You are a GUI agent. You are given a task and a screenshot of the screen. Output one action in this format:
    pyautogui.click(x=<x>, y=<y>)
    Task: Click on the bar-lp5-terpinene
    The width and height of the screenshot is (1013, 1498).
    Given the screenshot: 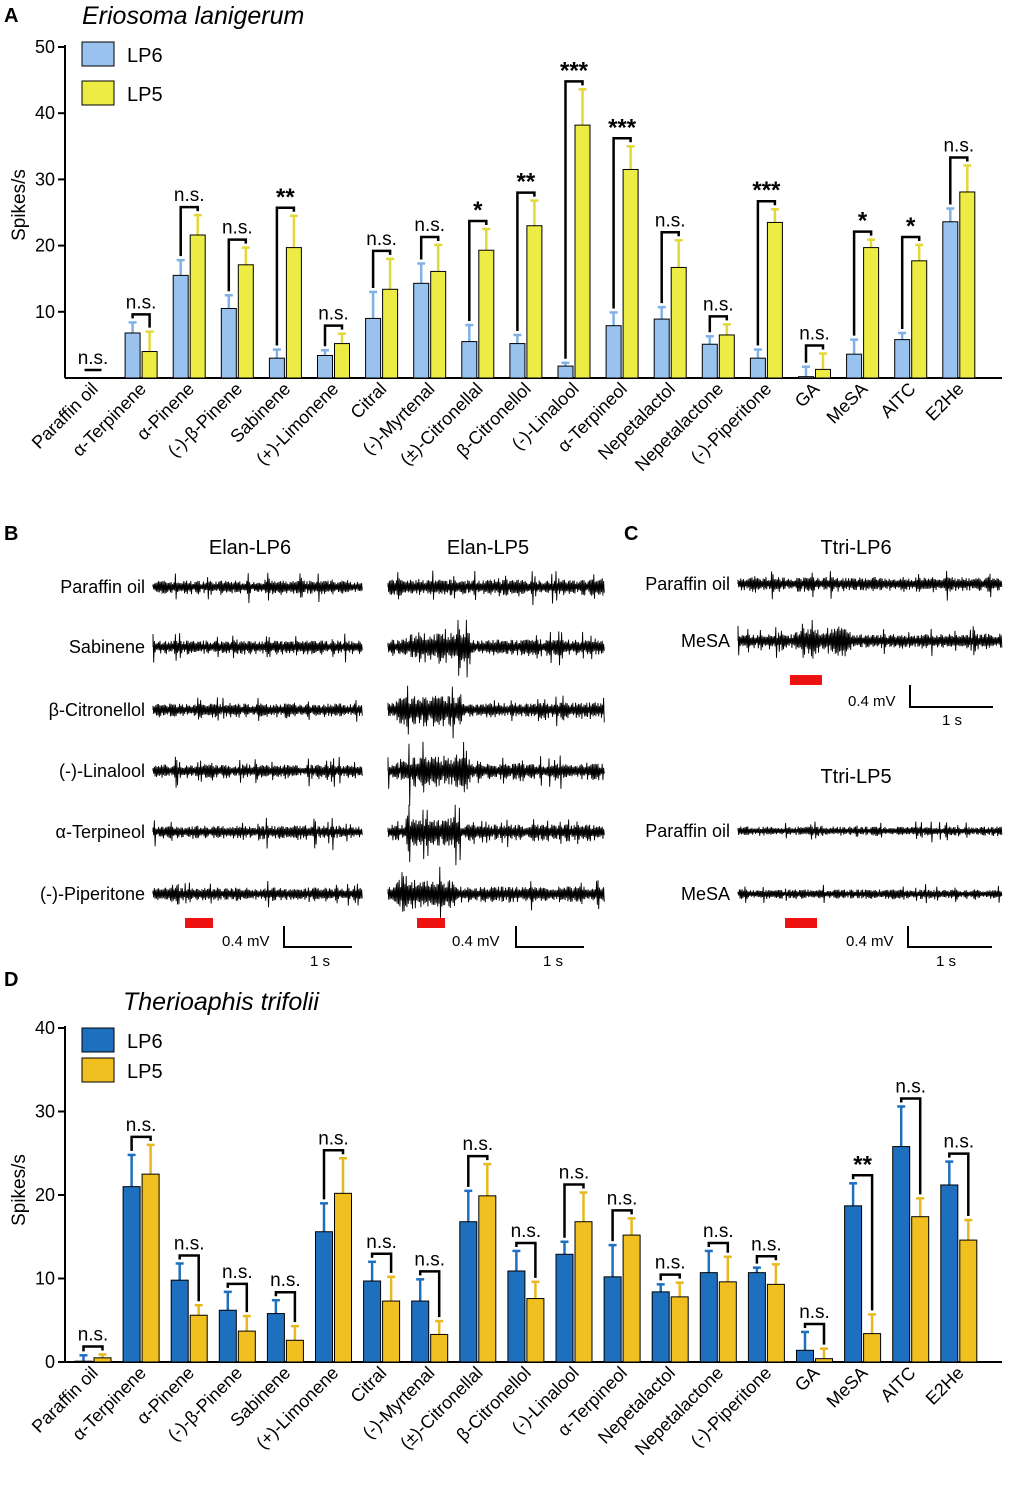 What is the action you would take?
    pyautogui.click(x=150, y=1268)
    